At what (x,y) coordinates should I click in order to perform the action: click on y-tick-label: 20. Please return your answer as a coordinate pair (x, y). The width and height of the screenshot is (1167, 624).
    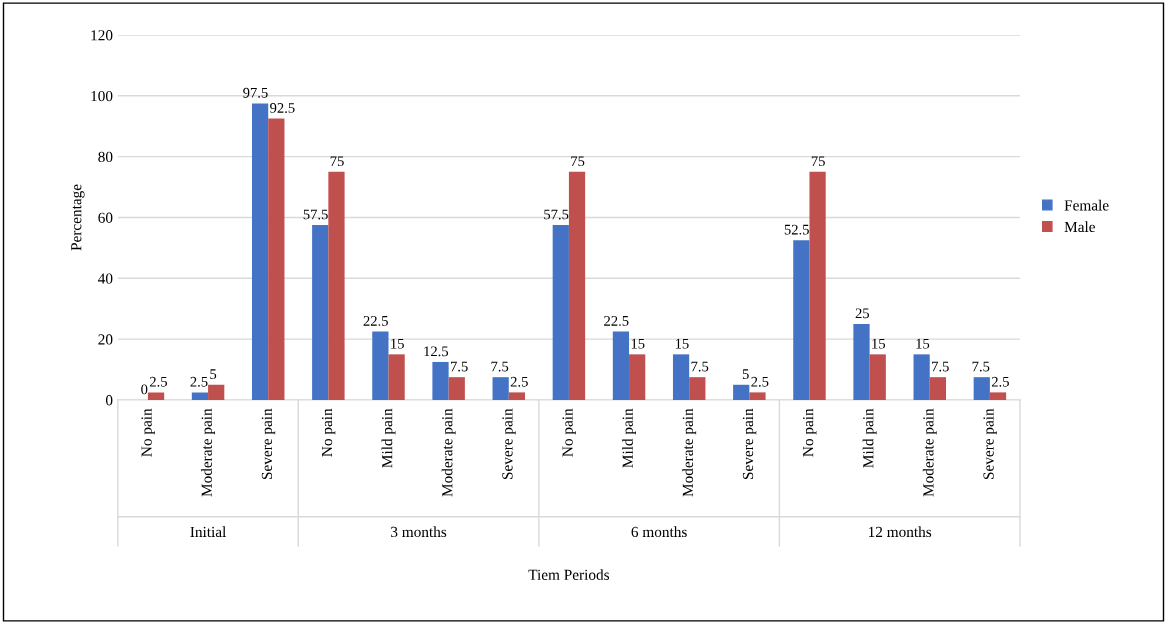
    Looking at the image, I should click on (105, 339).